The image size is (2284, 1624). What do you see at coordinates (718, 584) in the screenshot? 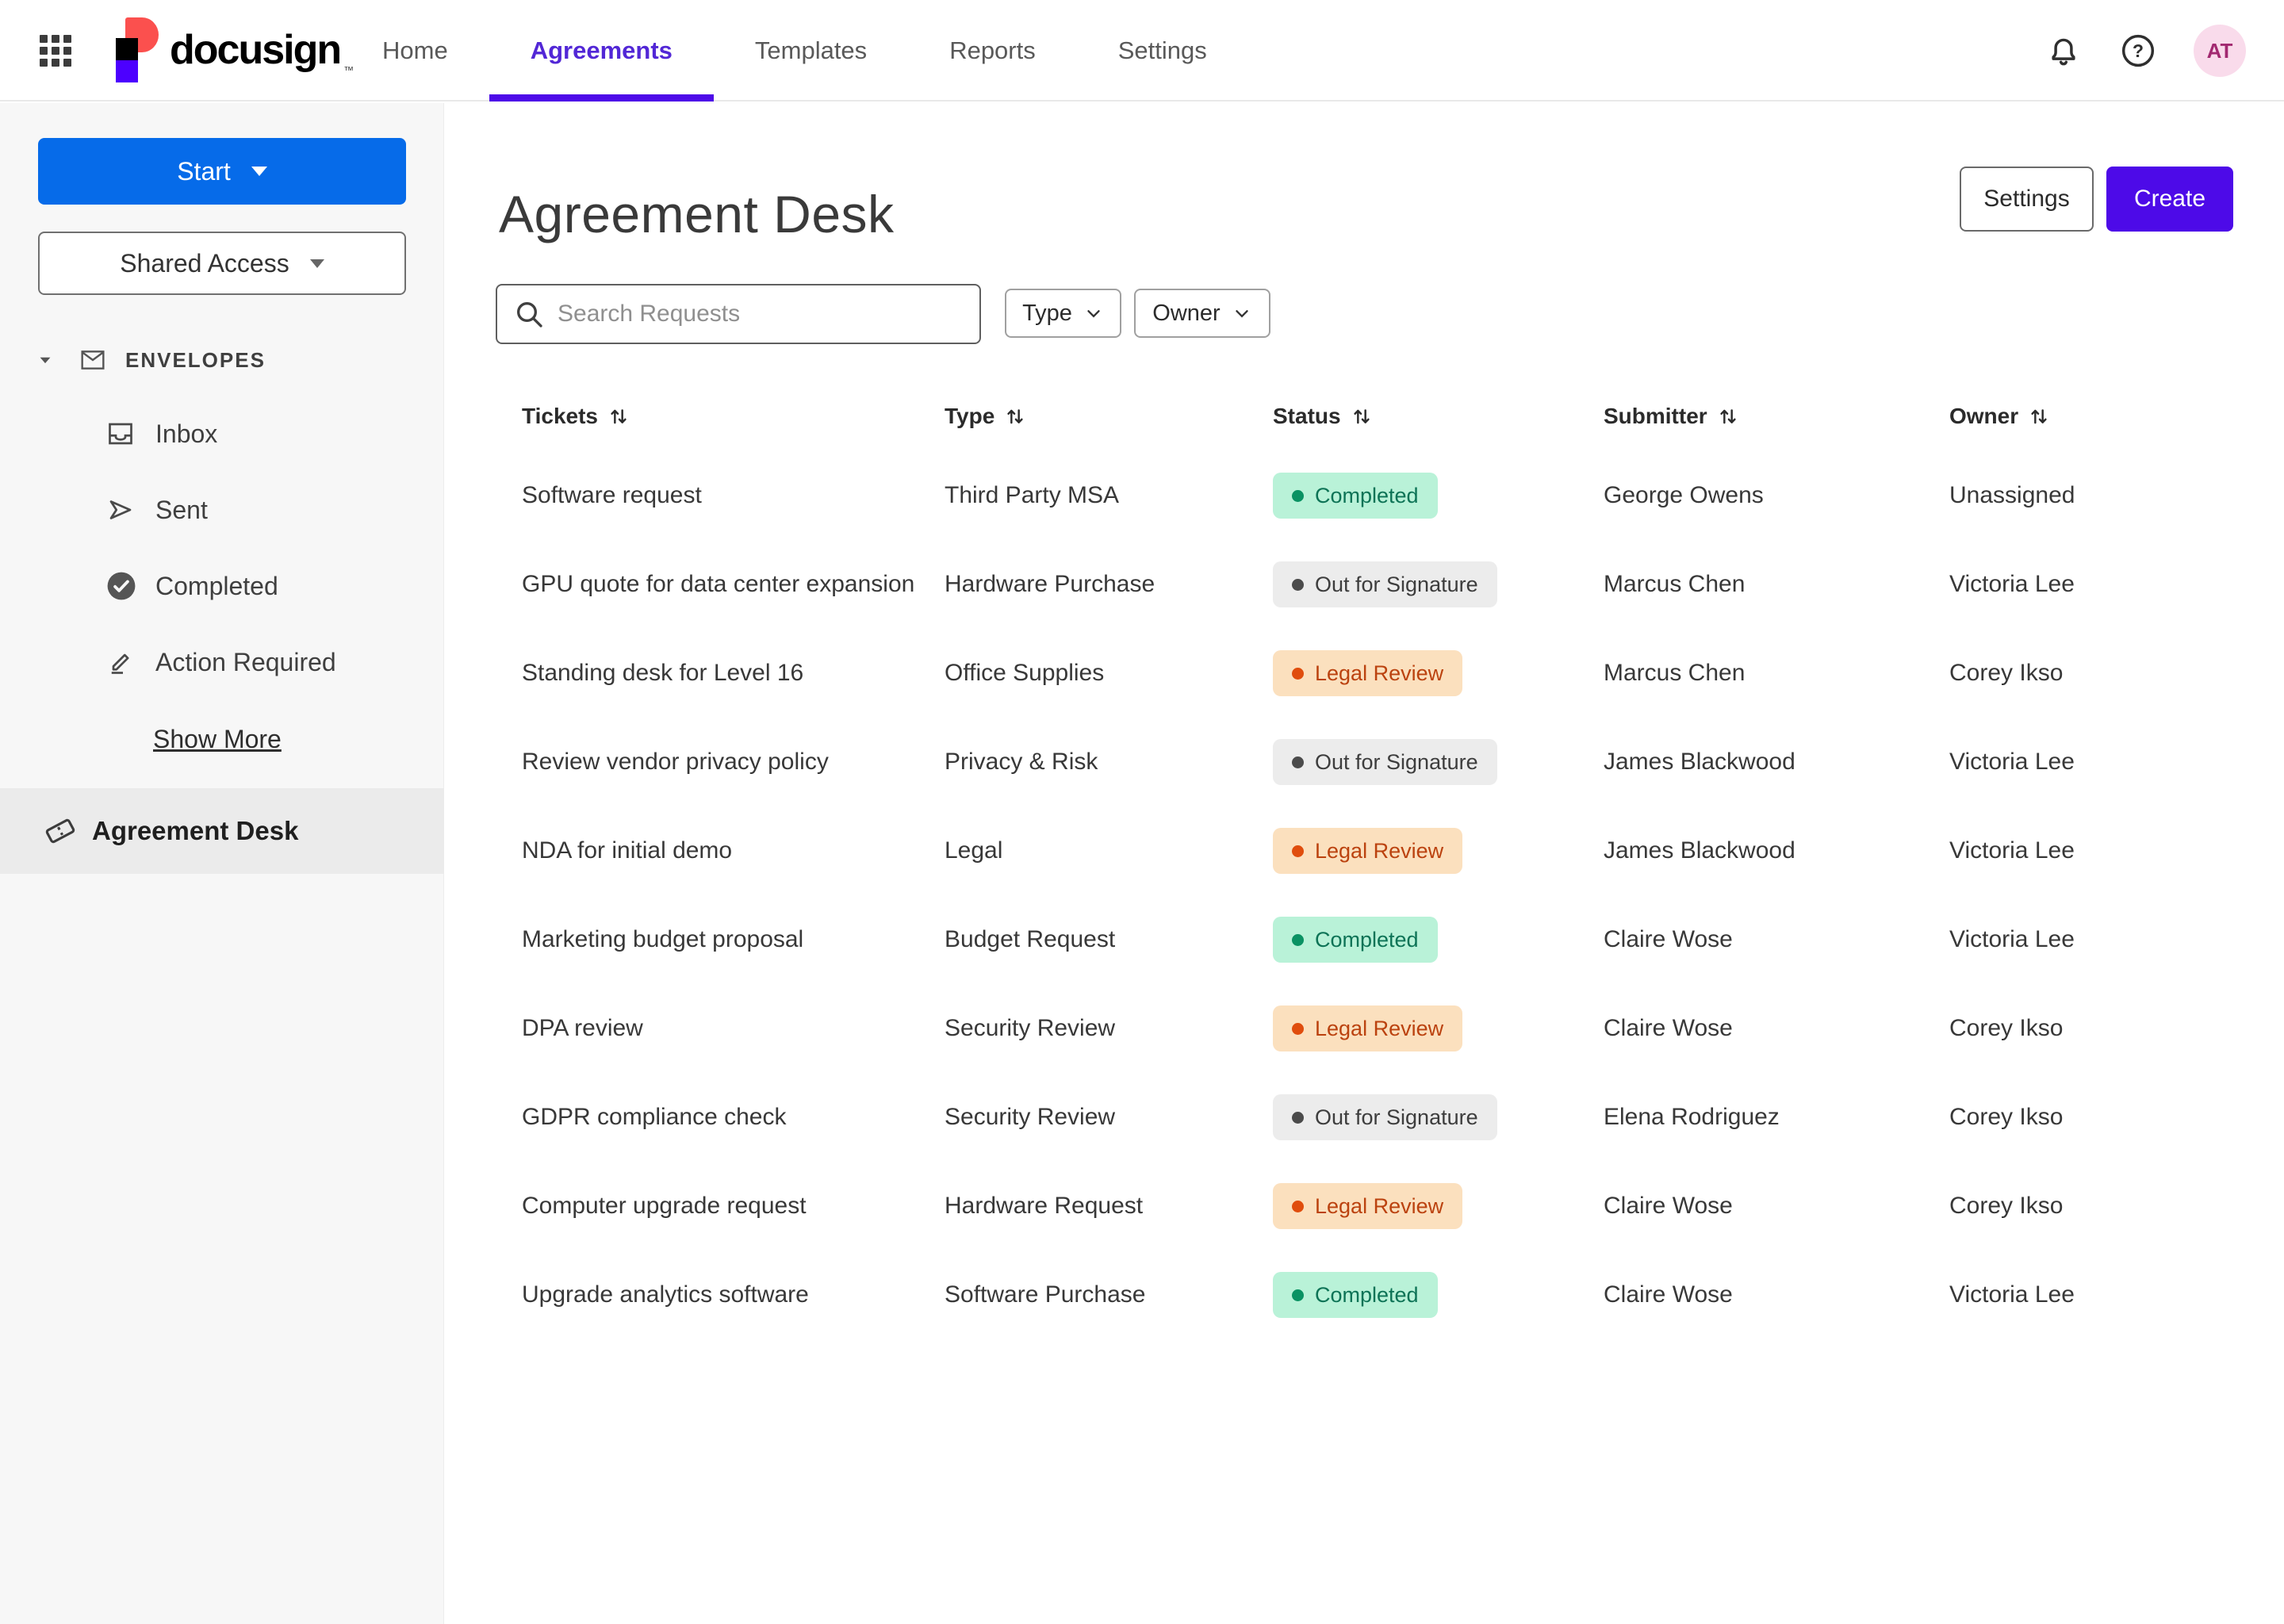
I see `cell-ticket: GPU quote for data center expansion` at bounding box center [718, 584].